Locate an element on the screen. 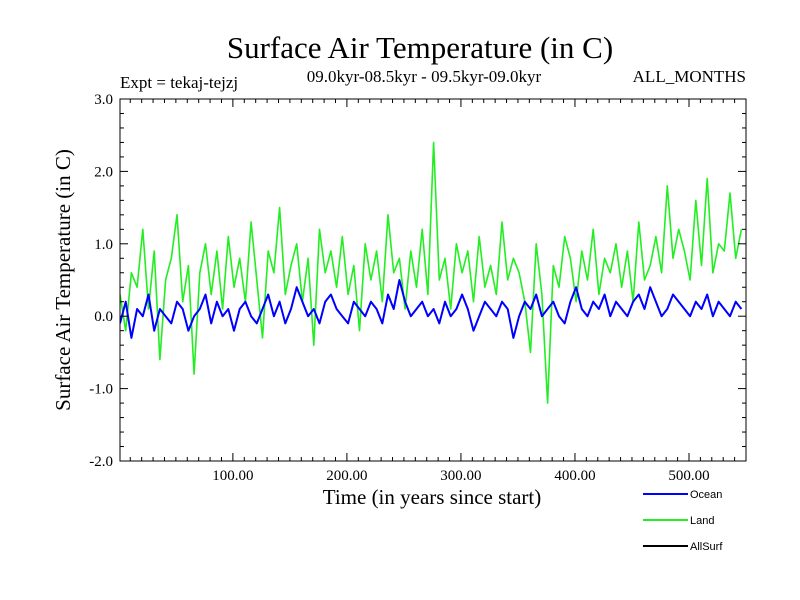 The width and height of the screenshot is (800, 600). months-label: ALL_MONTHS is located at coordinates (689, 76).